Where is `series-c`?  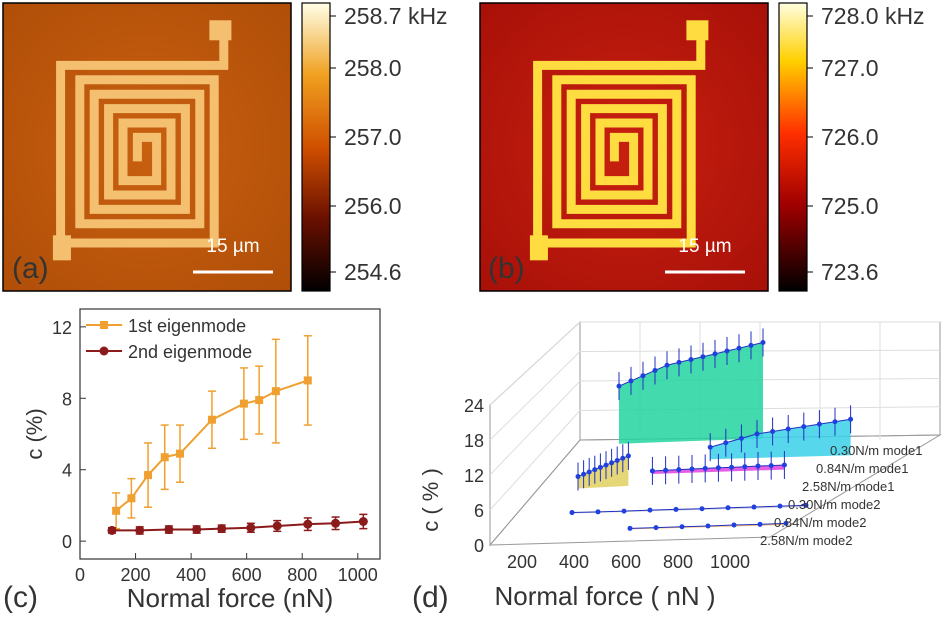 series-c is located at coordinates (237, 435).